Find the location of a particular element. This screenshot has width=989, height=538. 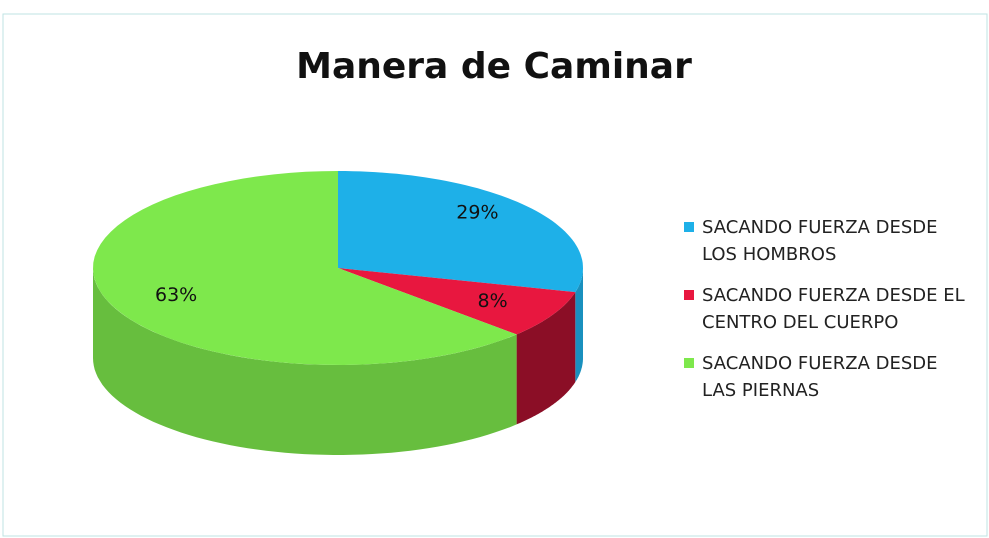

chart-title: Manera de Caminar is located at coordinates (494, 66).